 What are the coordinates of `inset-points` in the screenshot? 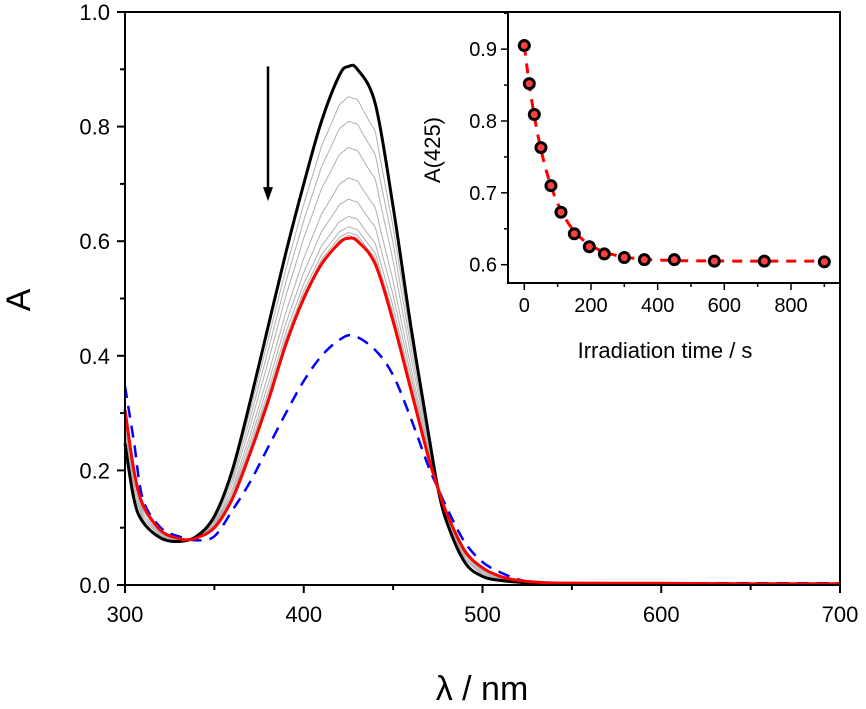 It's located at (674, 154).